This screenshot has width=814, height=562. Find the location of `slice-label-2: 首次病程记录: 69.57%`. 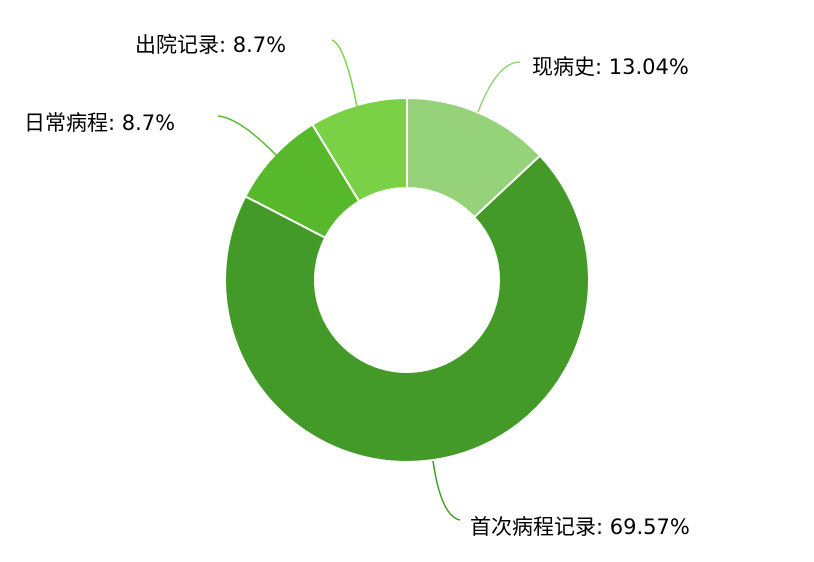

slice-label-2: 首次病程记录: 69.57% is located at coordinates (580, 527).